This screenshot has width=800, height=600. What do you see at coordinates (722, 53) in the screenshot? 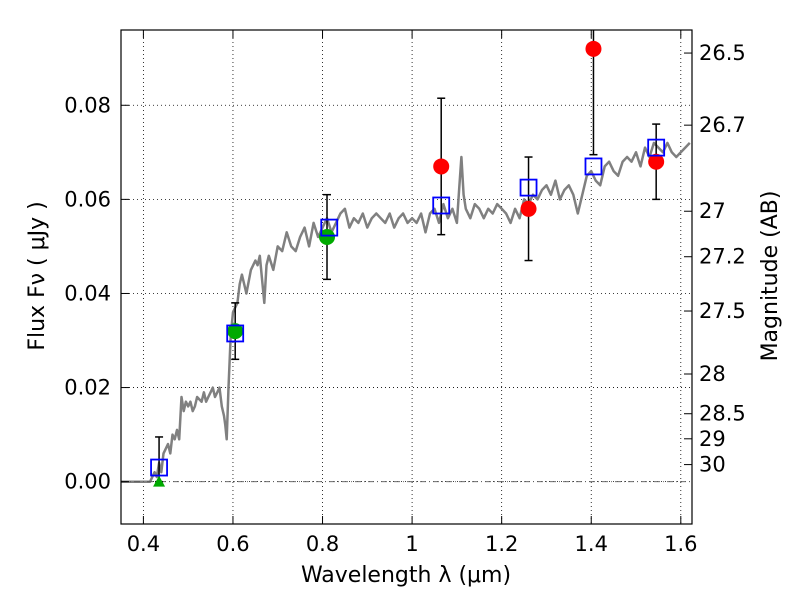
I see `mag-tick-label: 26.5` at bounding box center [722, 53].